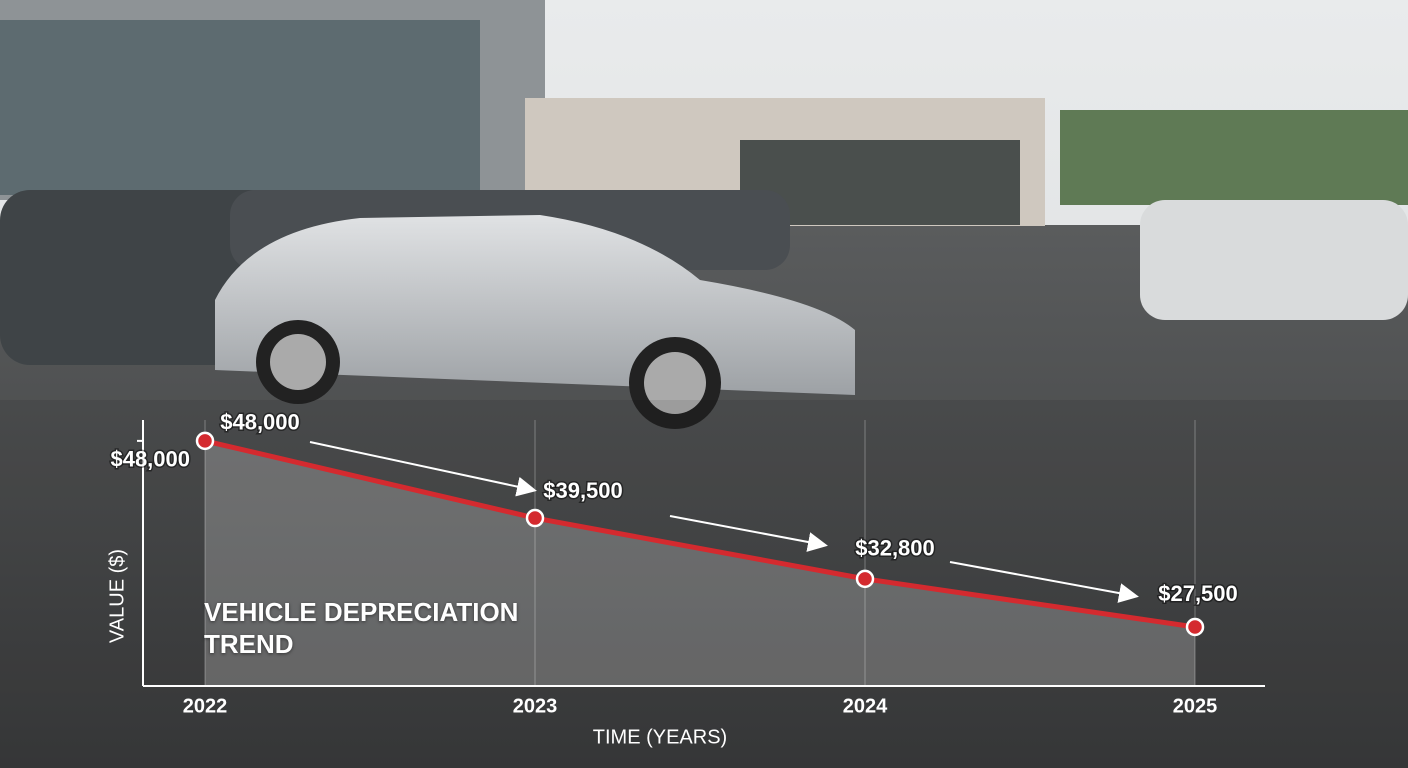 Image resolution: width=1408 pixels, height=768 pixels. Describe the element at coordinates (583, 490) in the screenshot. I see `value-label: $39,500` at that location.